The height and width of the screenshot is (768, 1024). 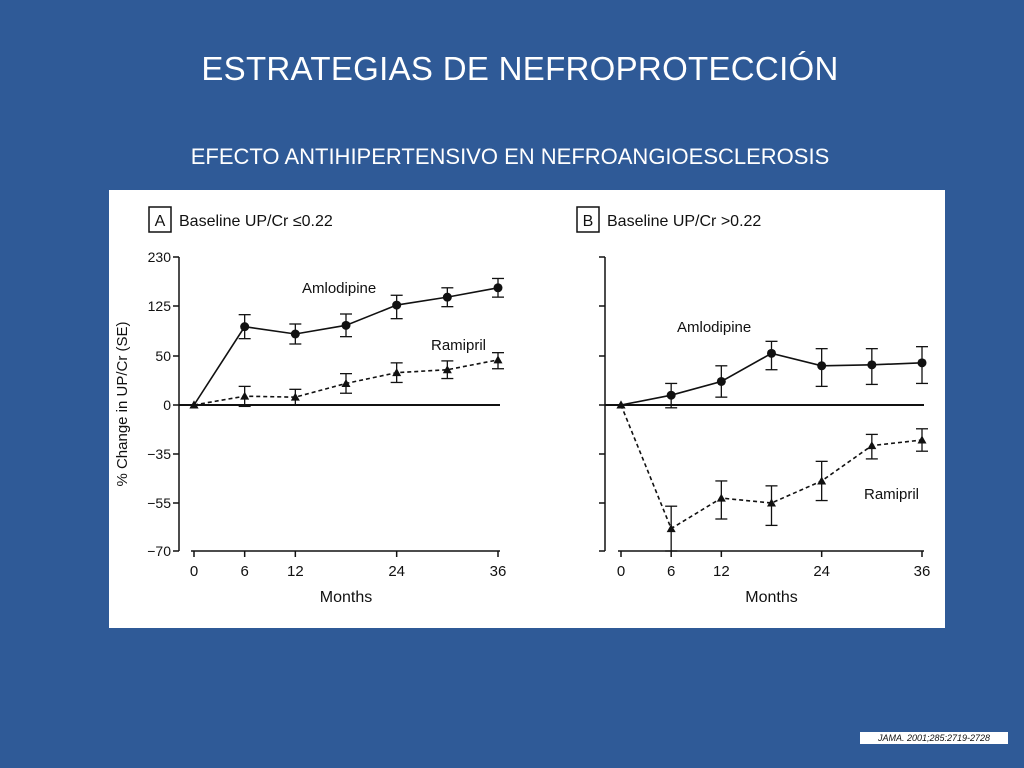 What do you see at coordinates (159, 503) in the screenshot?
I see `y-tick-label: −55` at bounding box center [159, 503].